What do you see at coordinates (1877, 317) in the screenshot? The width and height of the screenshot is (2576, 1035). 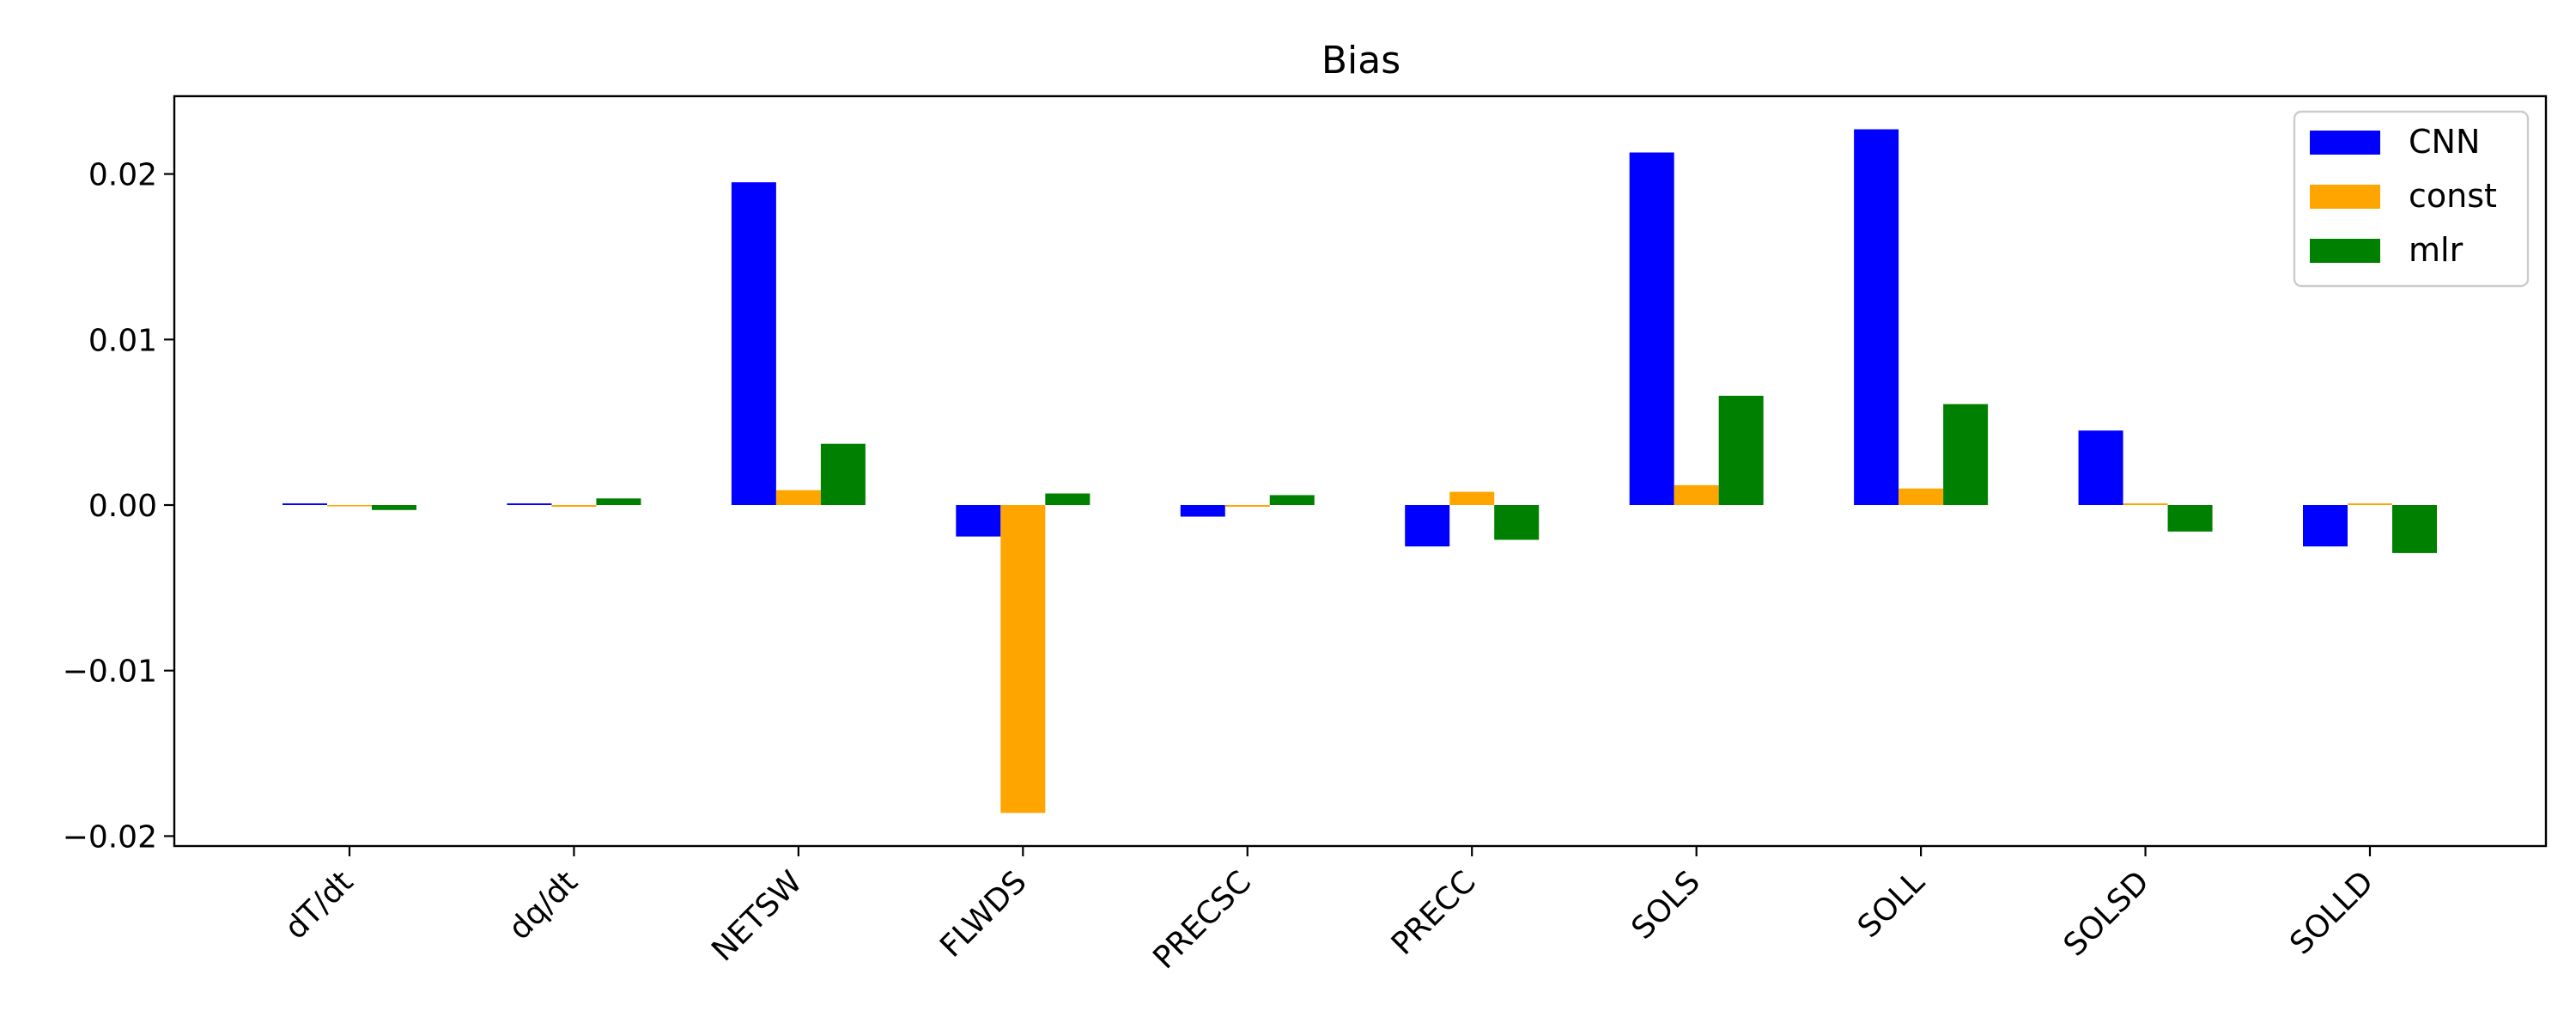 I see `bar-cnn-soll` at bounding box center [1877, 317].